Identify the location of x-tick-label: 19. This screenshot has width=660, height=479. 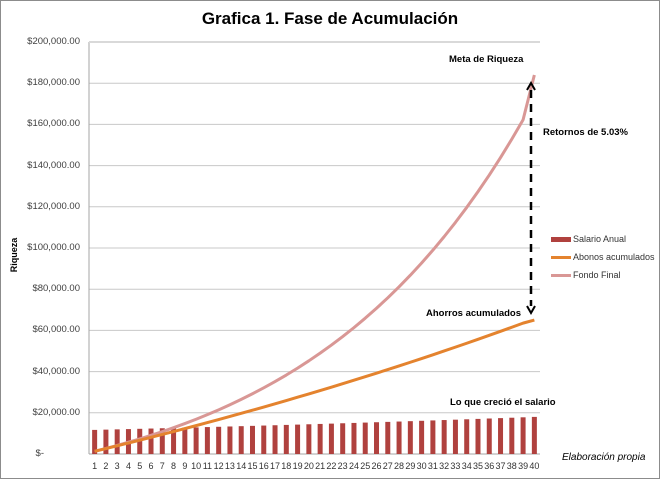
(297, 466).